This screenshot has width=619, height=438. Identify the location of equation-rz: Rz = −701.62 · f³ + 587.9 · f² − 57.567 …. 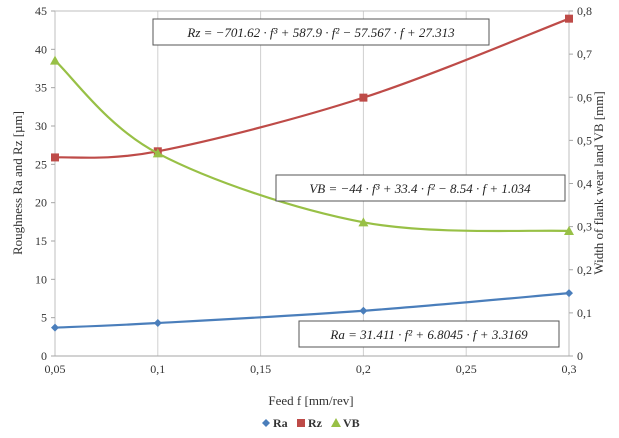
(321, 32).